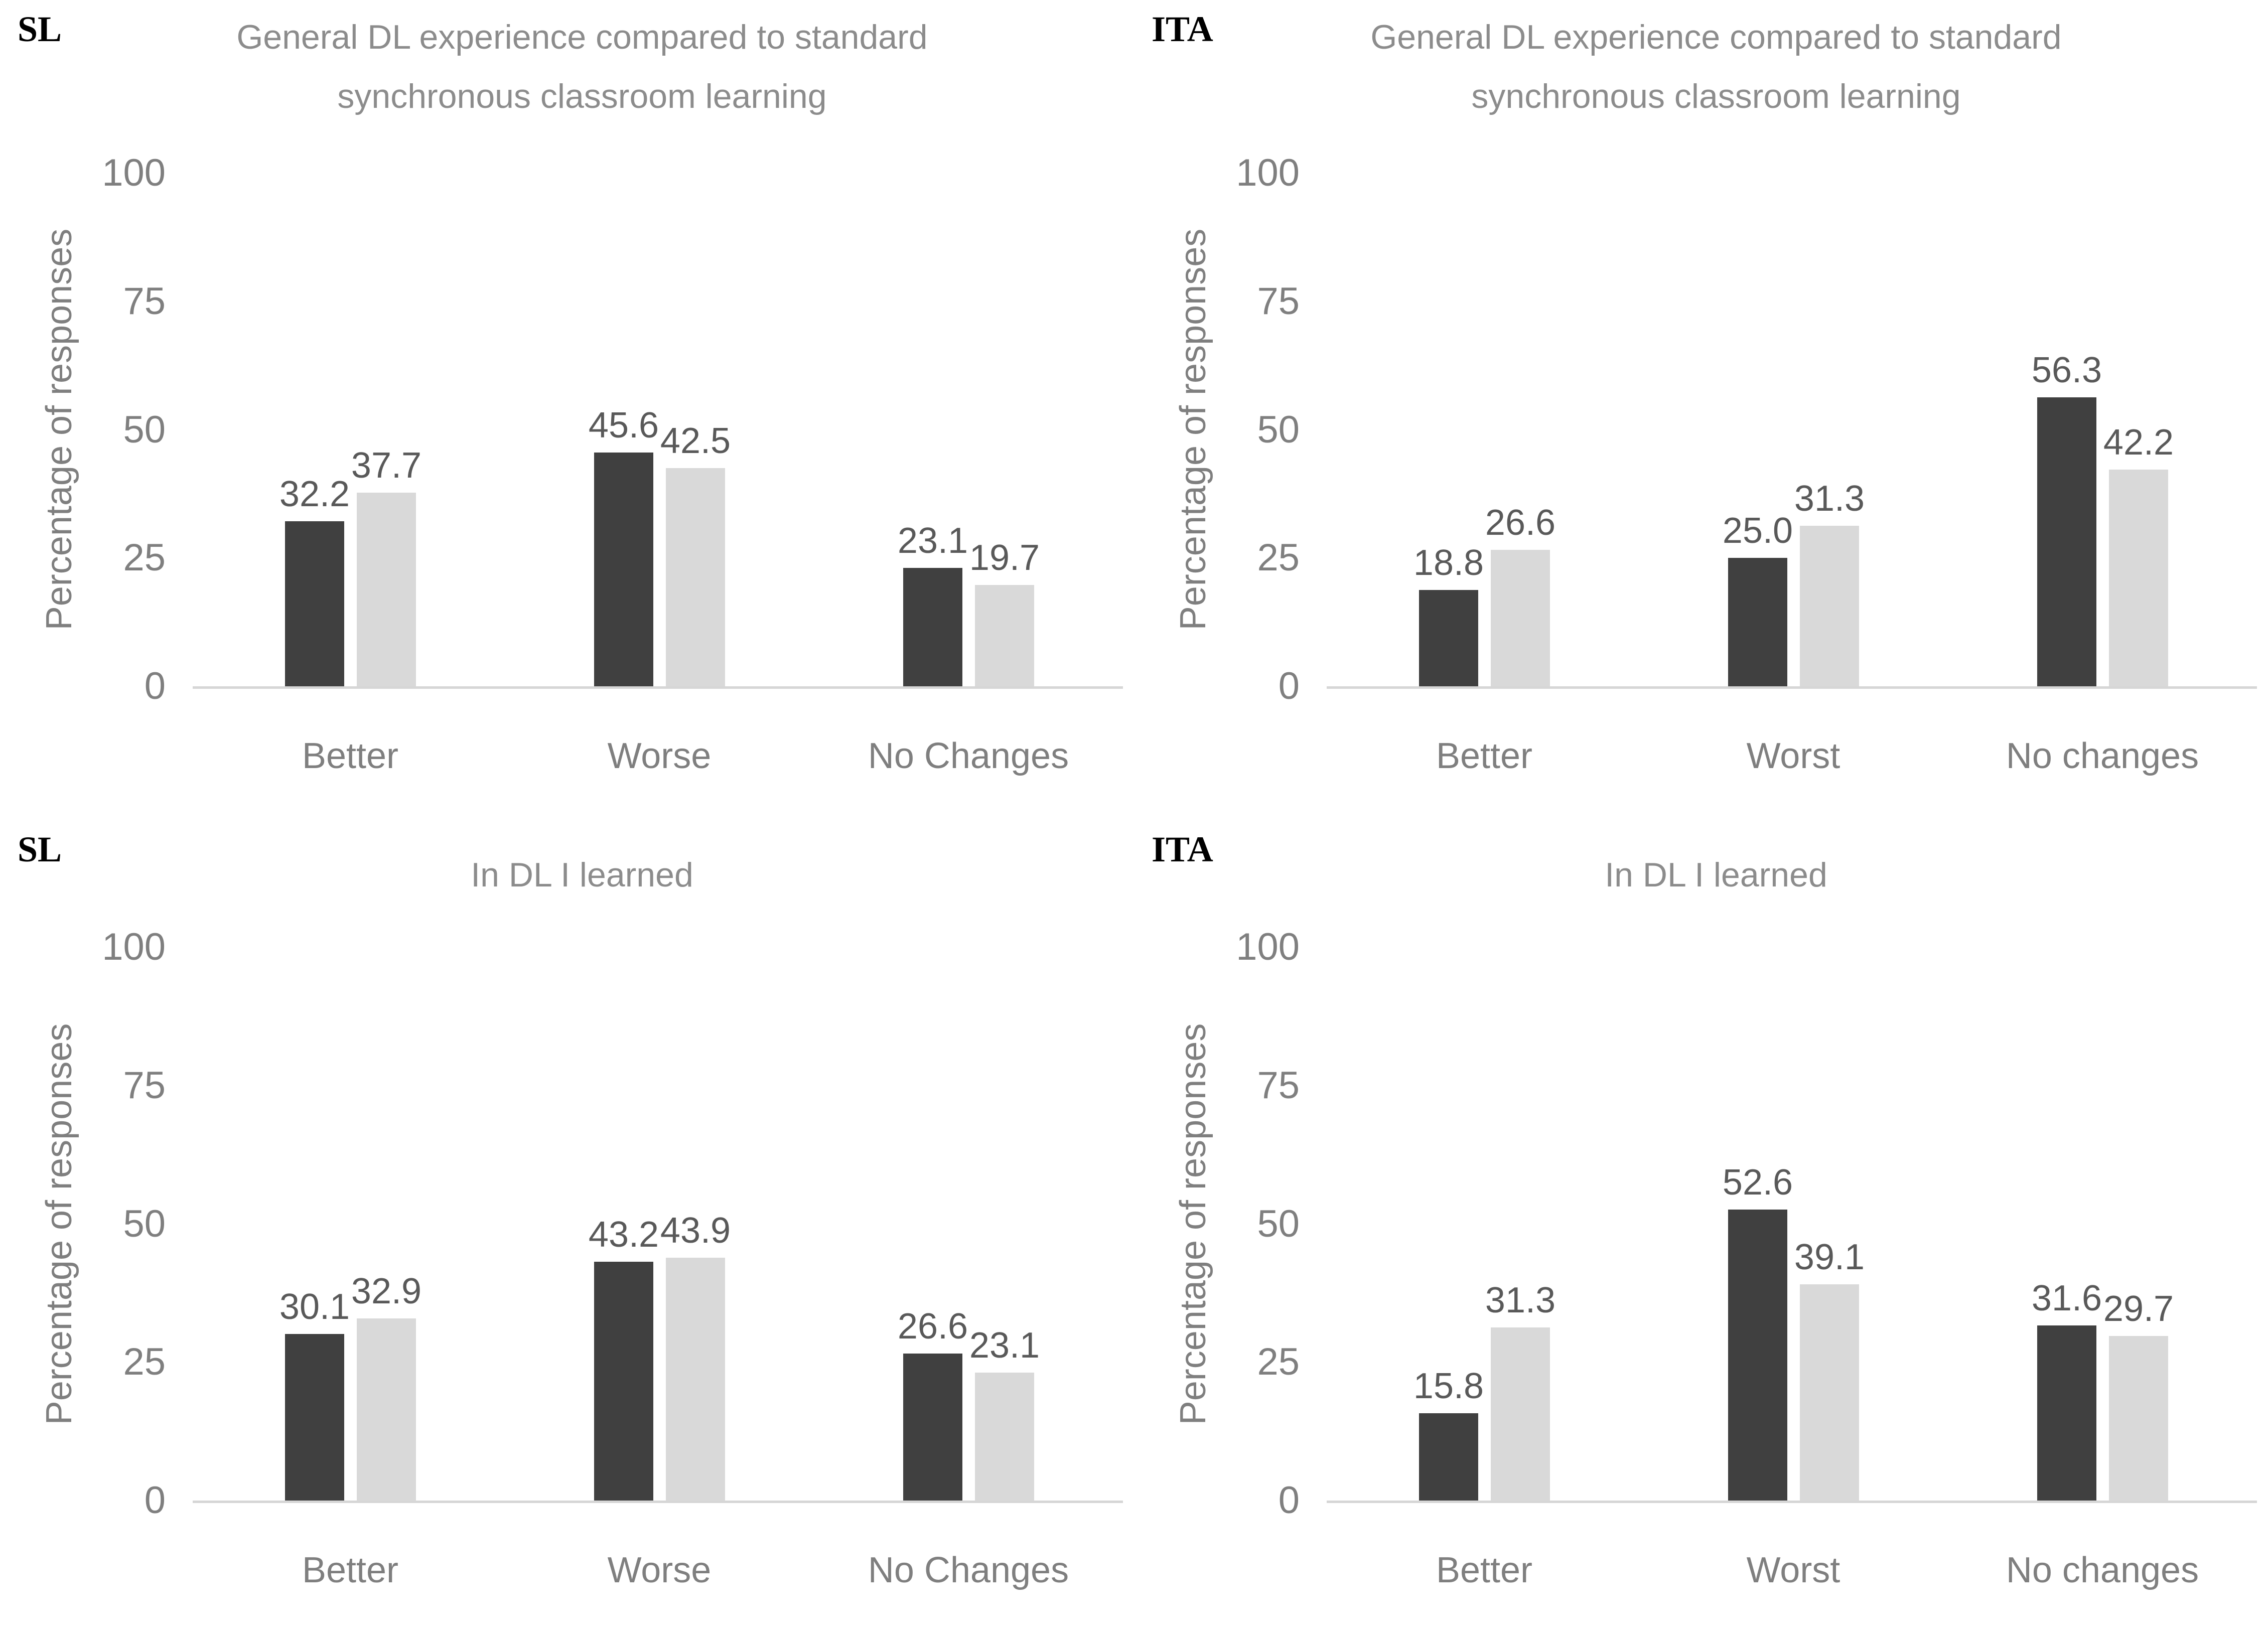 This screenshot has width=2268, height=1640. What do you see at coordinates (968, 430) in the screenshot?
I see `category-group: 23.1 19.7` at bounding box center [968, 430].